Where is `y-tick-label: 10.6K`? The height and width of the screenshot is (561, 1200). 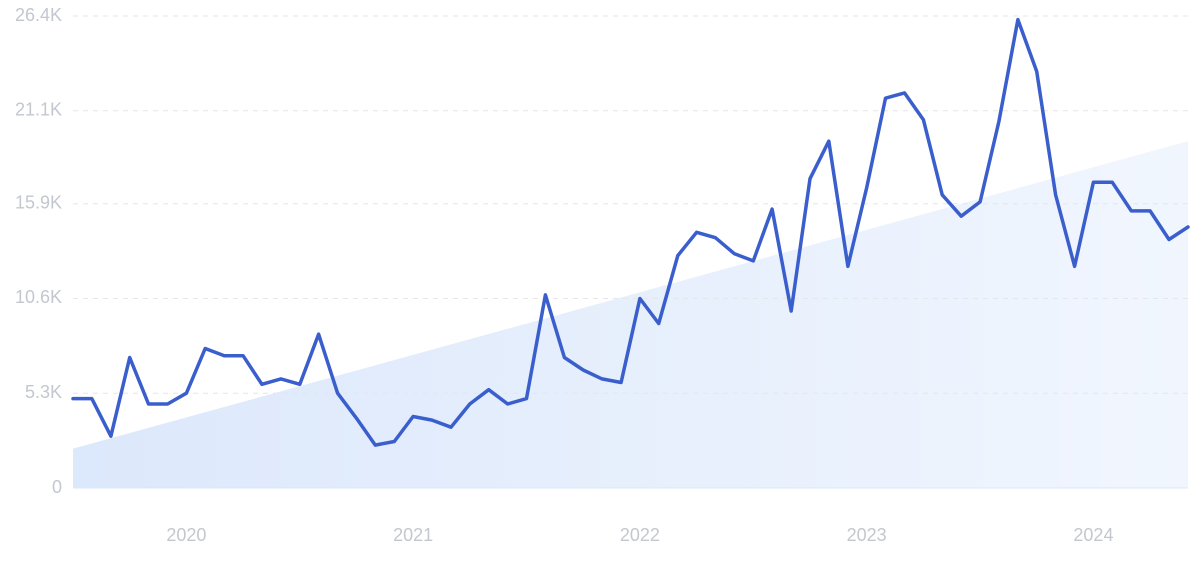
y-tick-label: 10.6K is located at coordinates (38, 297).